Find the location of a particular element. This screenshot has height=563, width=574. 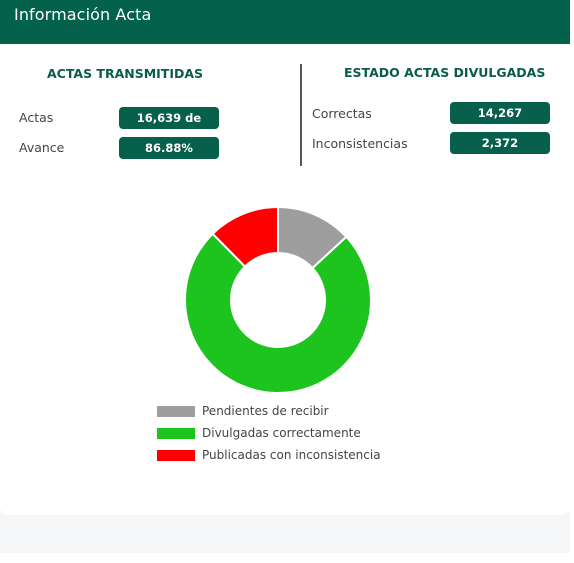

panel-title: Información Acta is located at coordinates (83, 14).